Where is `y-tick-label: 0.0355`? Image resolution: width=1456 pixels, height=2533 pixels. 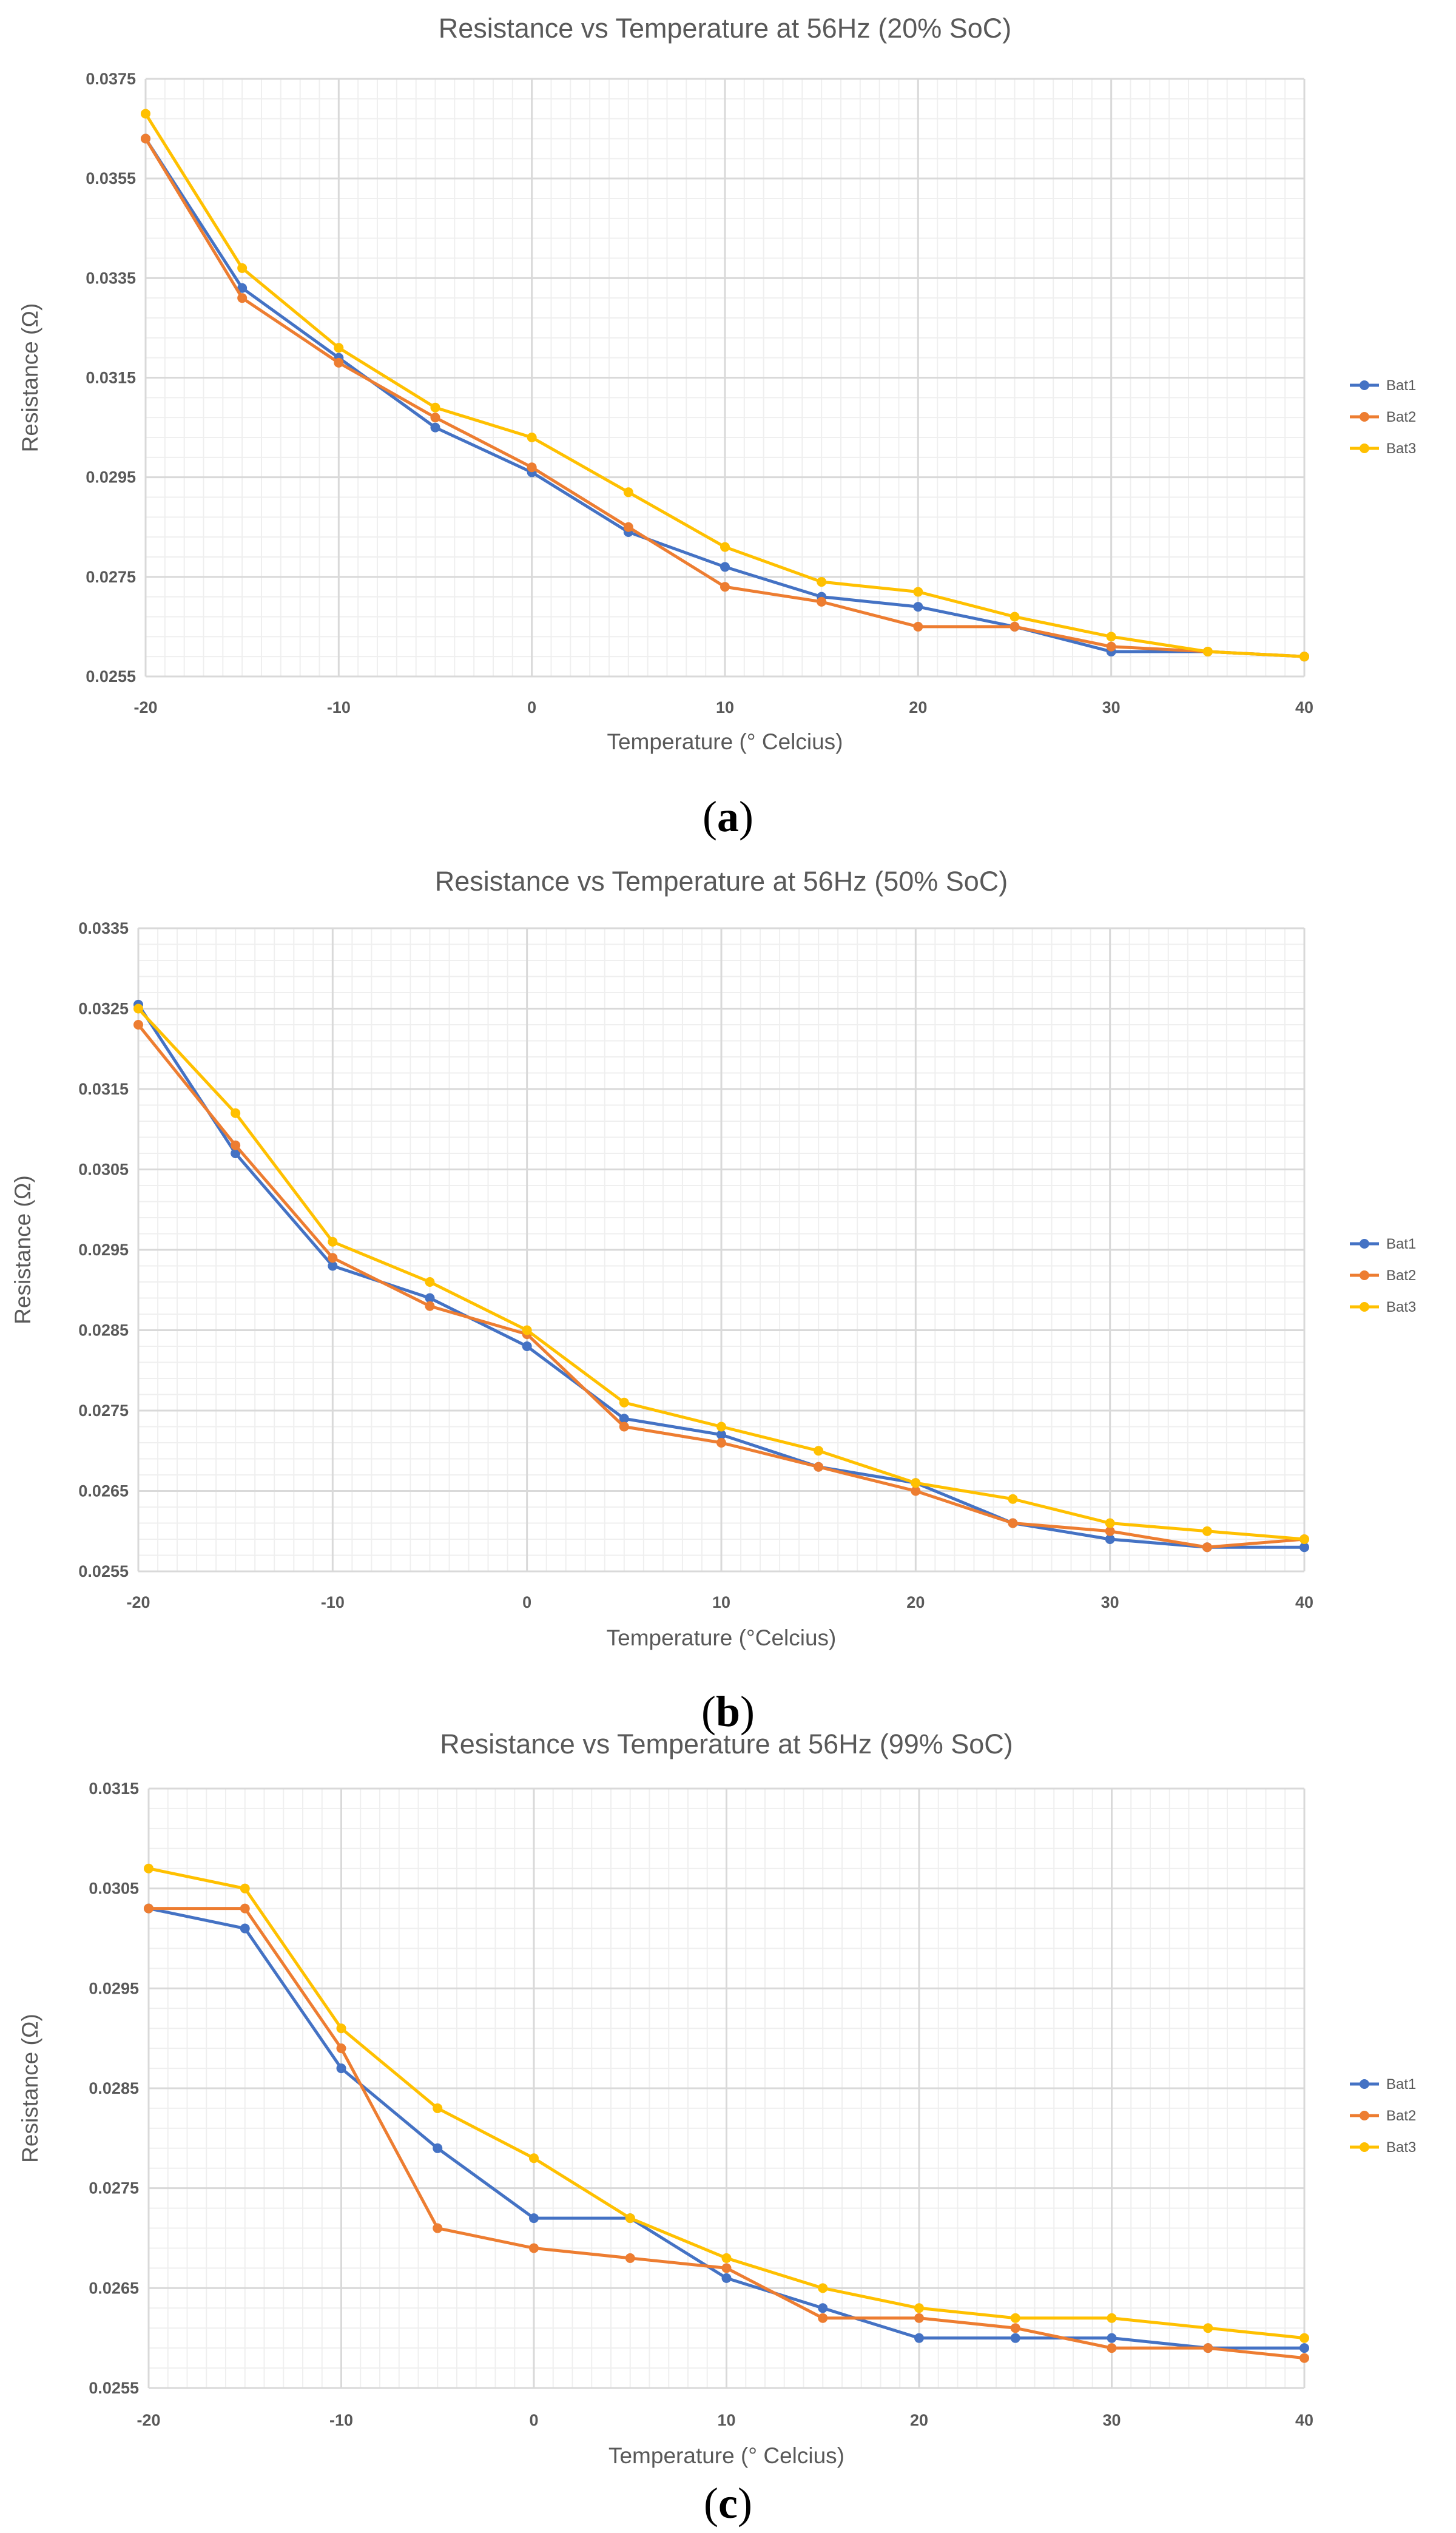 y-tick-label: 0.0355 is located at coordinates (111, 178).